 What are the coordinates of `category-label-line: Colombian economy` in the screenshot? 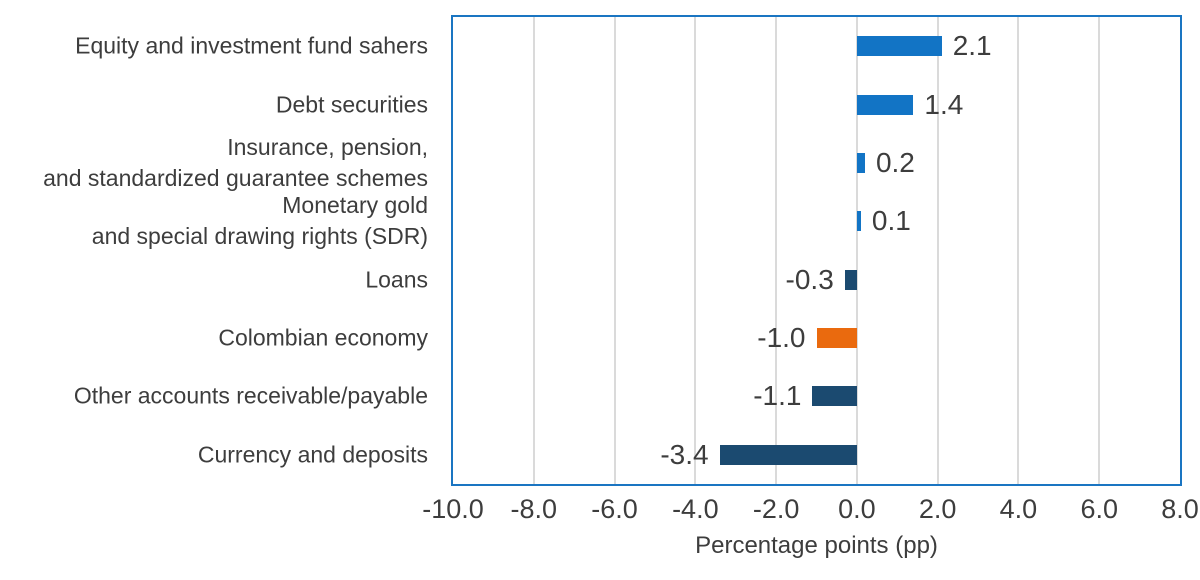 It's located at (323, 337).